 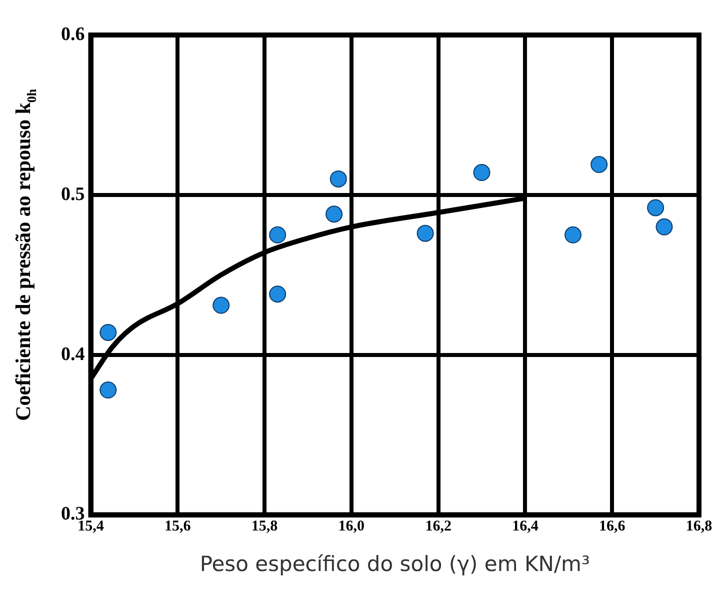 What do you see at coordinates (699, 526) in the screenshot?
I see `x-tick-label: 16,8` at bounding box center [699, 526].